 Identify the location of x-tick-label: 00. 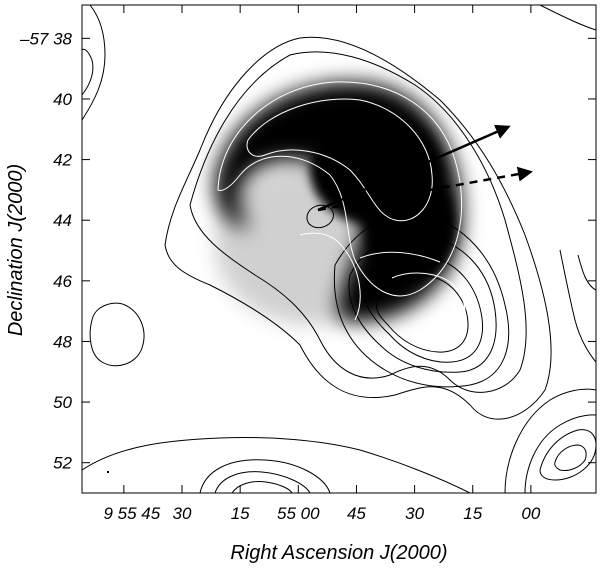
(530, 513).